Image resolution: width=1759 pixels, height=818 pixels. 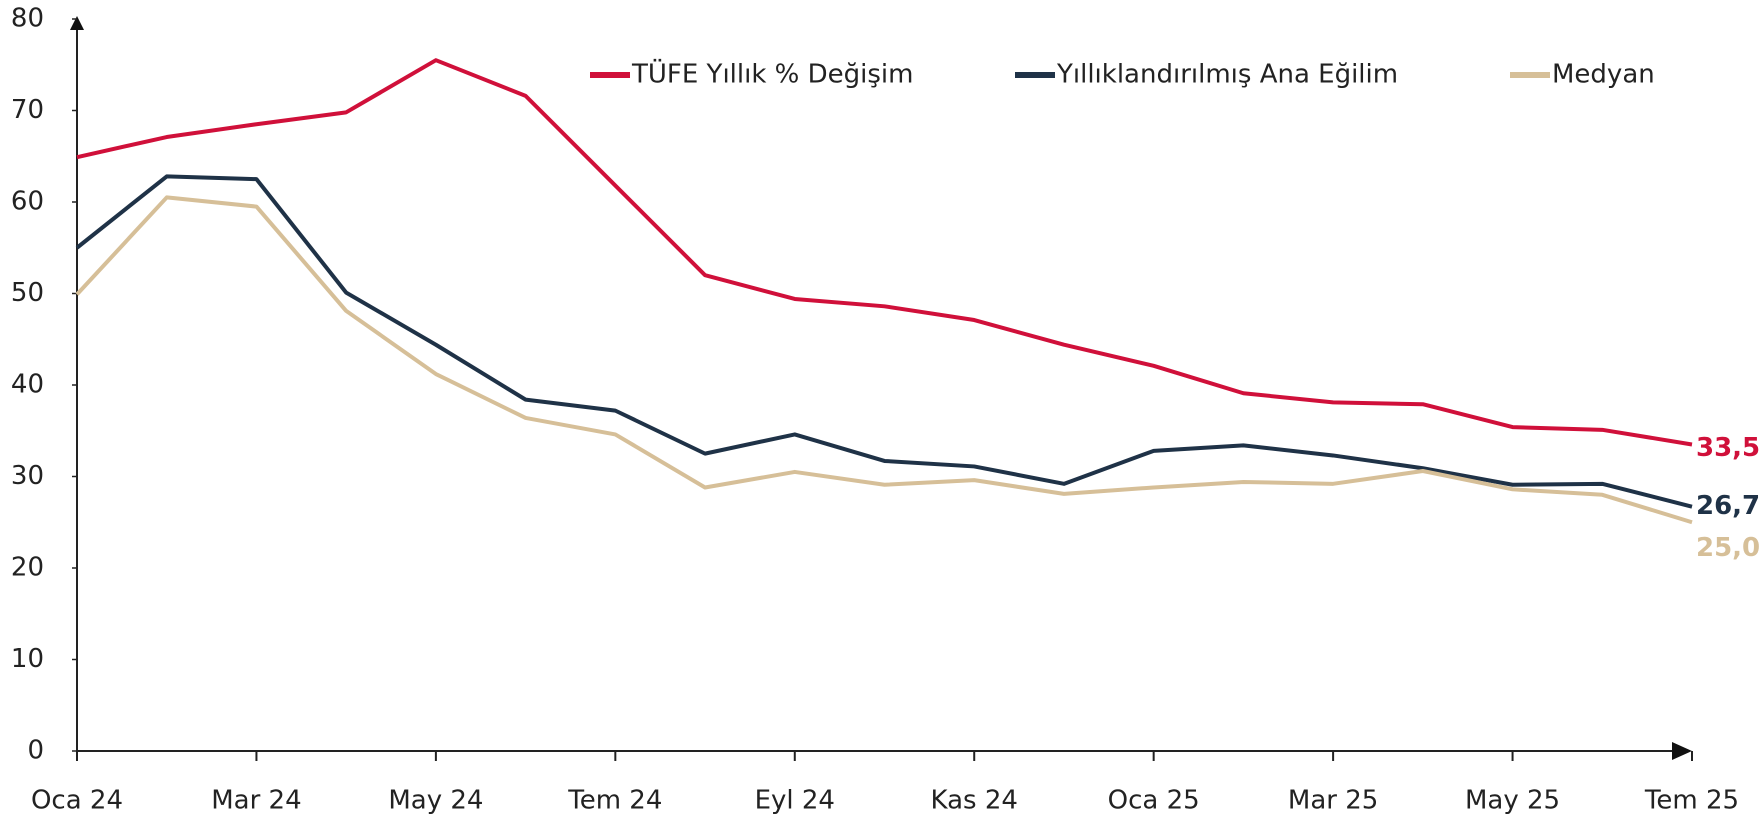 What do you see at coordinates (77, 23) in the screenshot?
I see `y-axis-arrow` at bounding box center [77, 23].